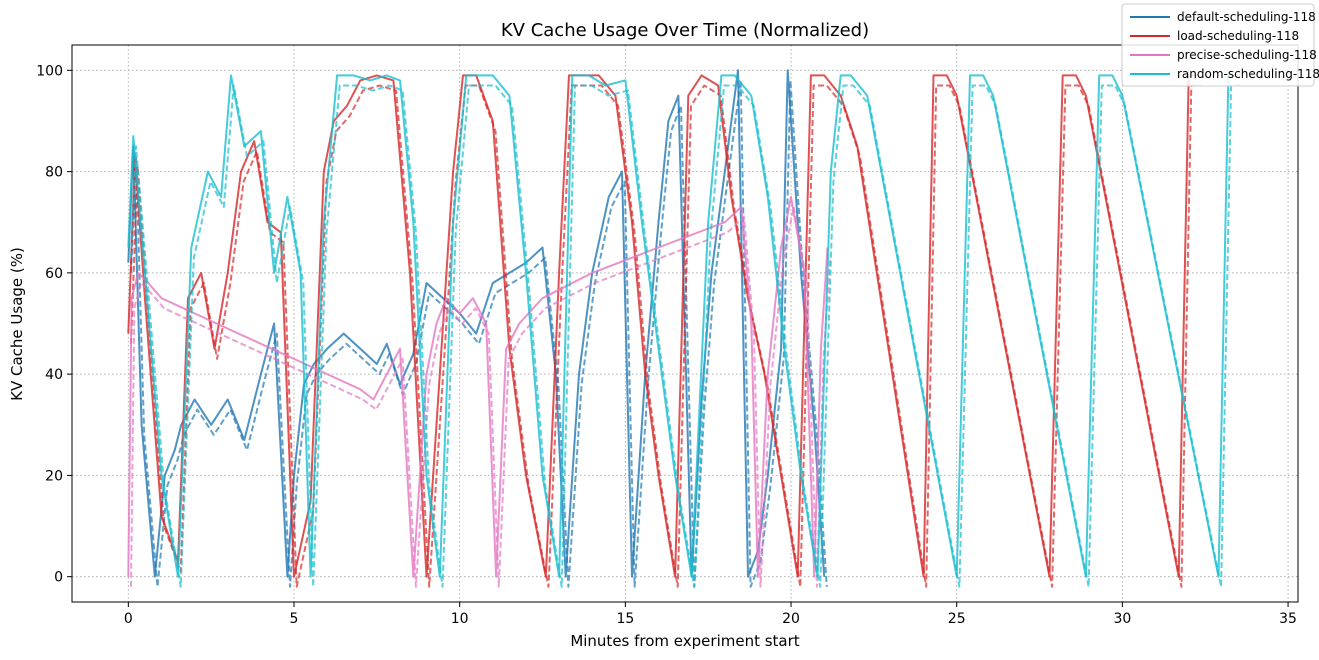 The width and height of the screenshot is (1319, 660). Describe the element at coordinates (54, 173) in the screenshot. I see `y-tick-label: 80` at that location.